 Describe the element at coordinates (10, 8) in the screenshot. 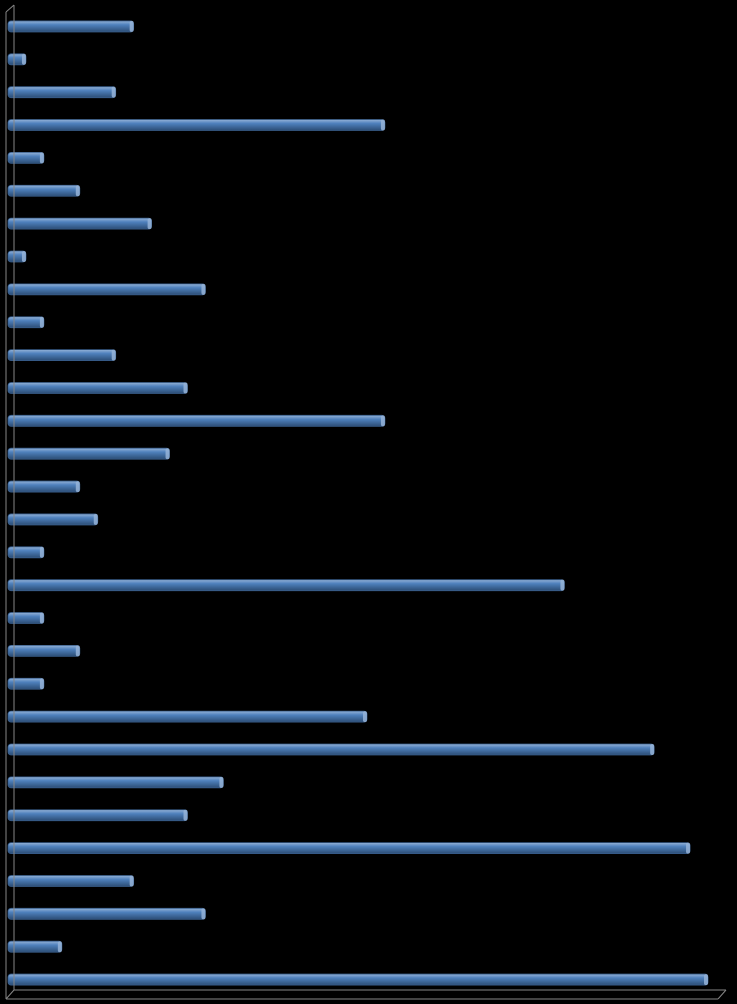

I see `axis-corner-top` at that location.